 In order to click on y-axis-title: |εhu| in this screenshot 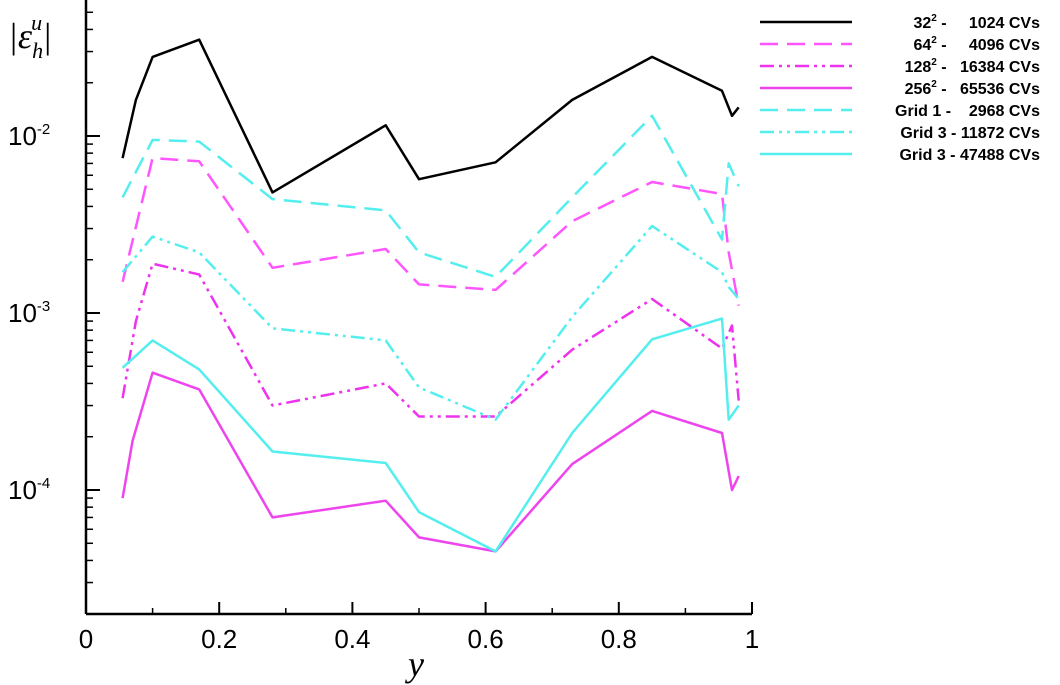, I will do `click(30, 36)`.